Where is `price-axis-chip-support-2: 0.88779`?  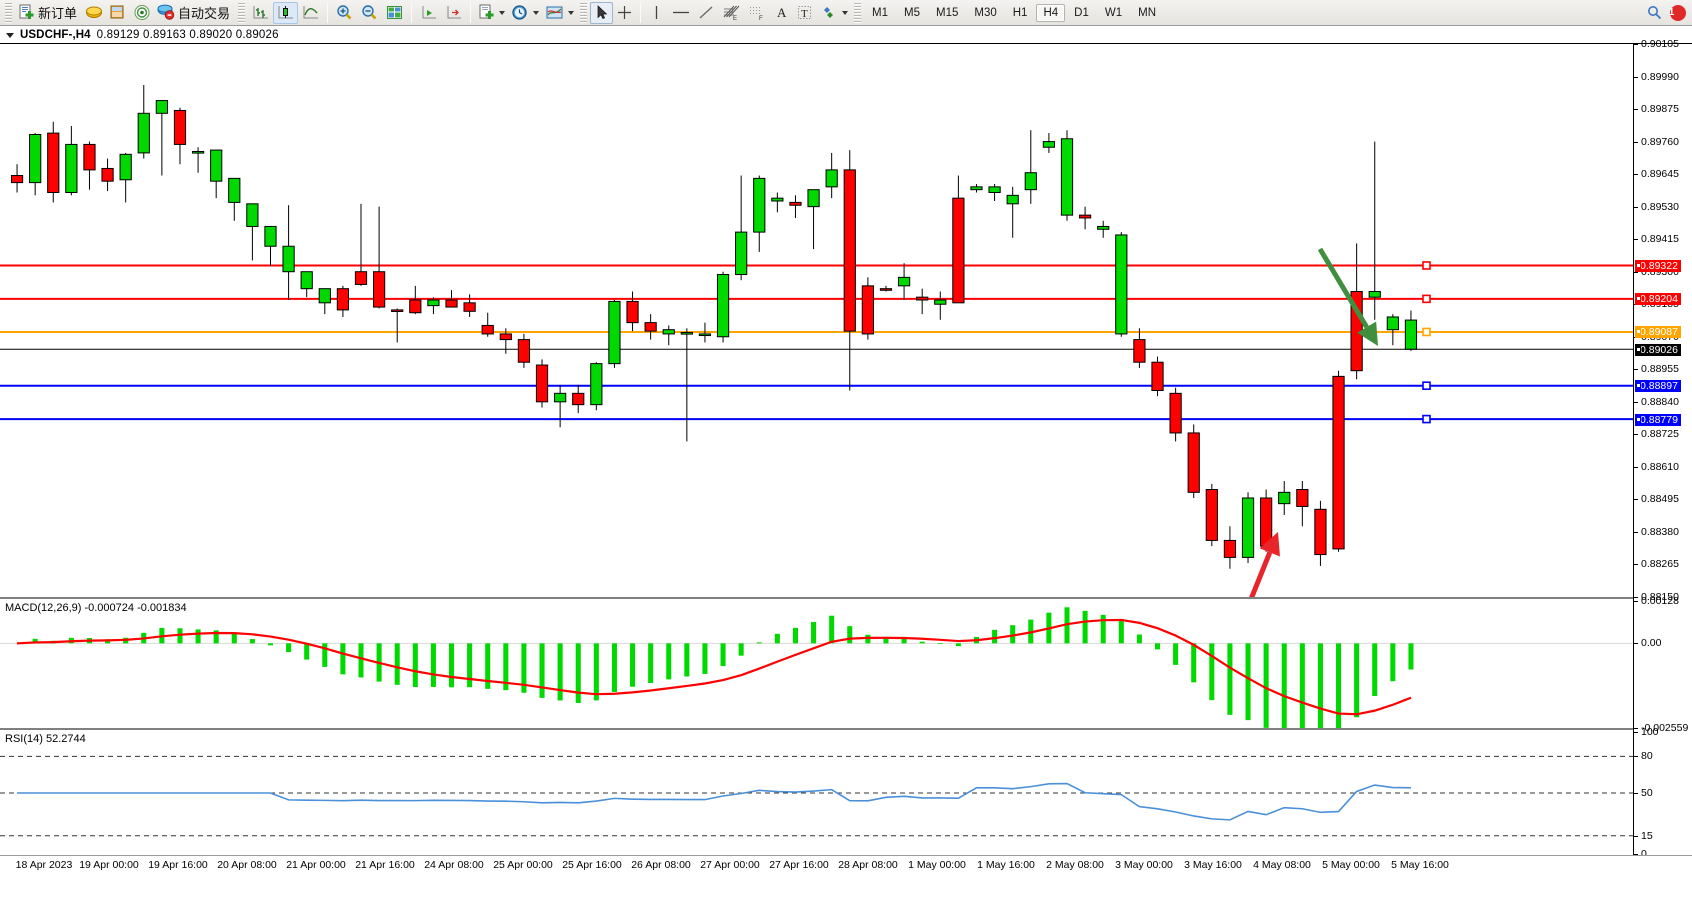 price-axis-chip-support-2: 0.88779 is located at coordinates (1658, 419).